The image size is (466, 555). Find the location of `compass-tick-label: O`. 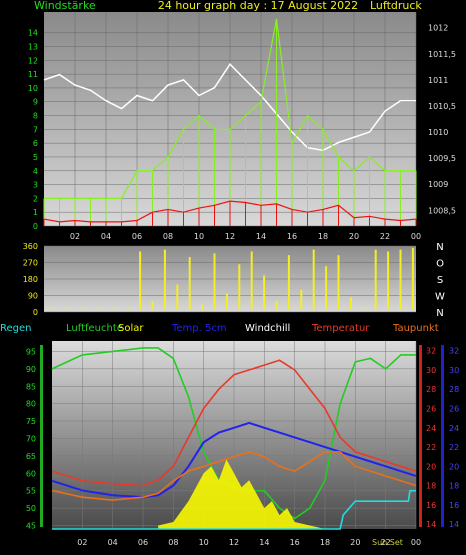

compass-tick-label: O is located at coordinates (440, 264).